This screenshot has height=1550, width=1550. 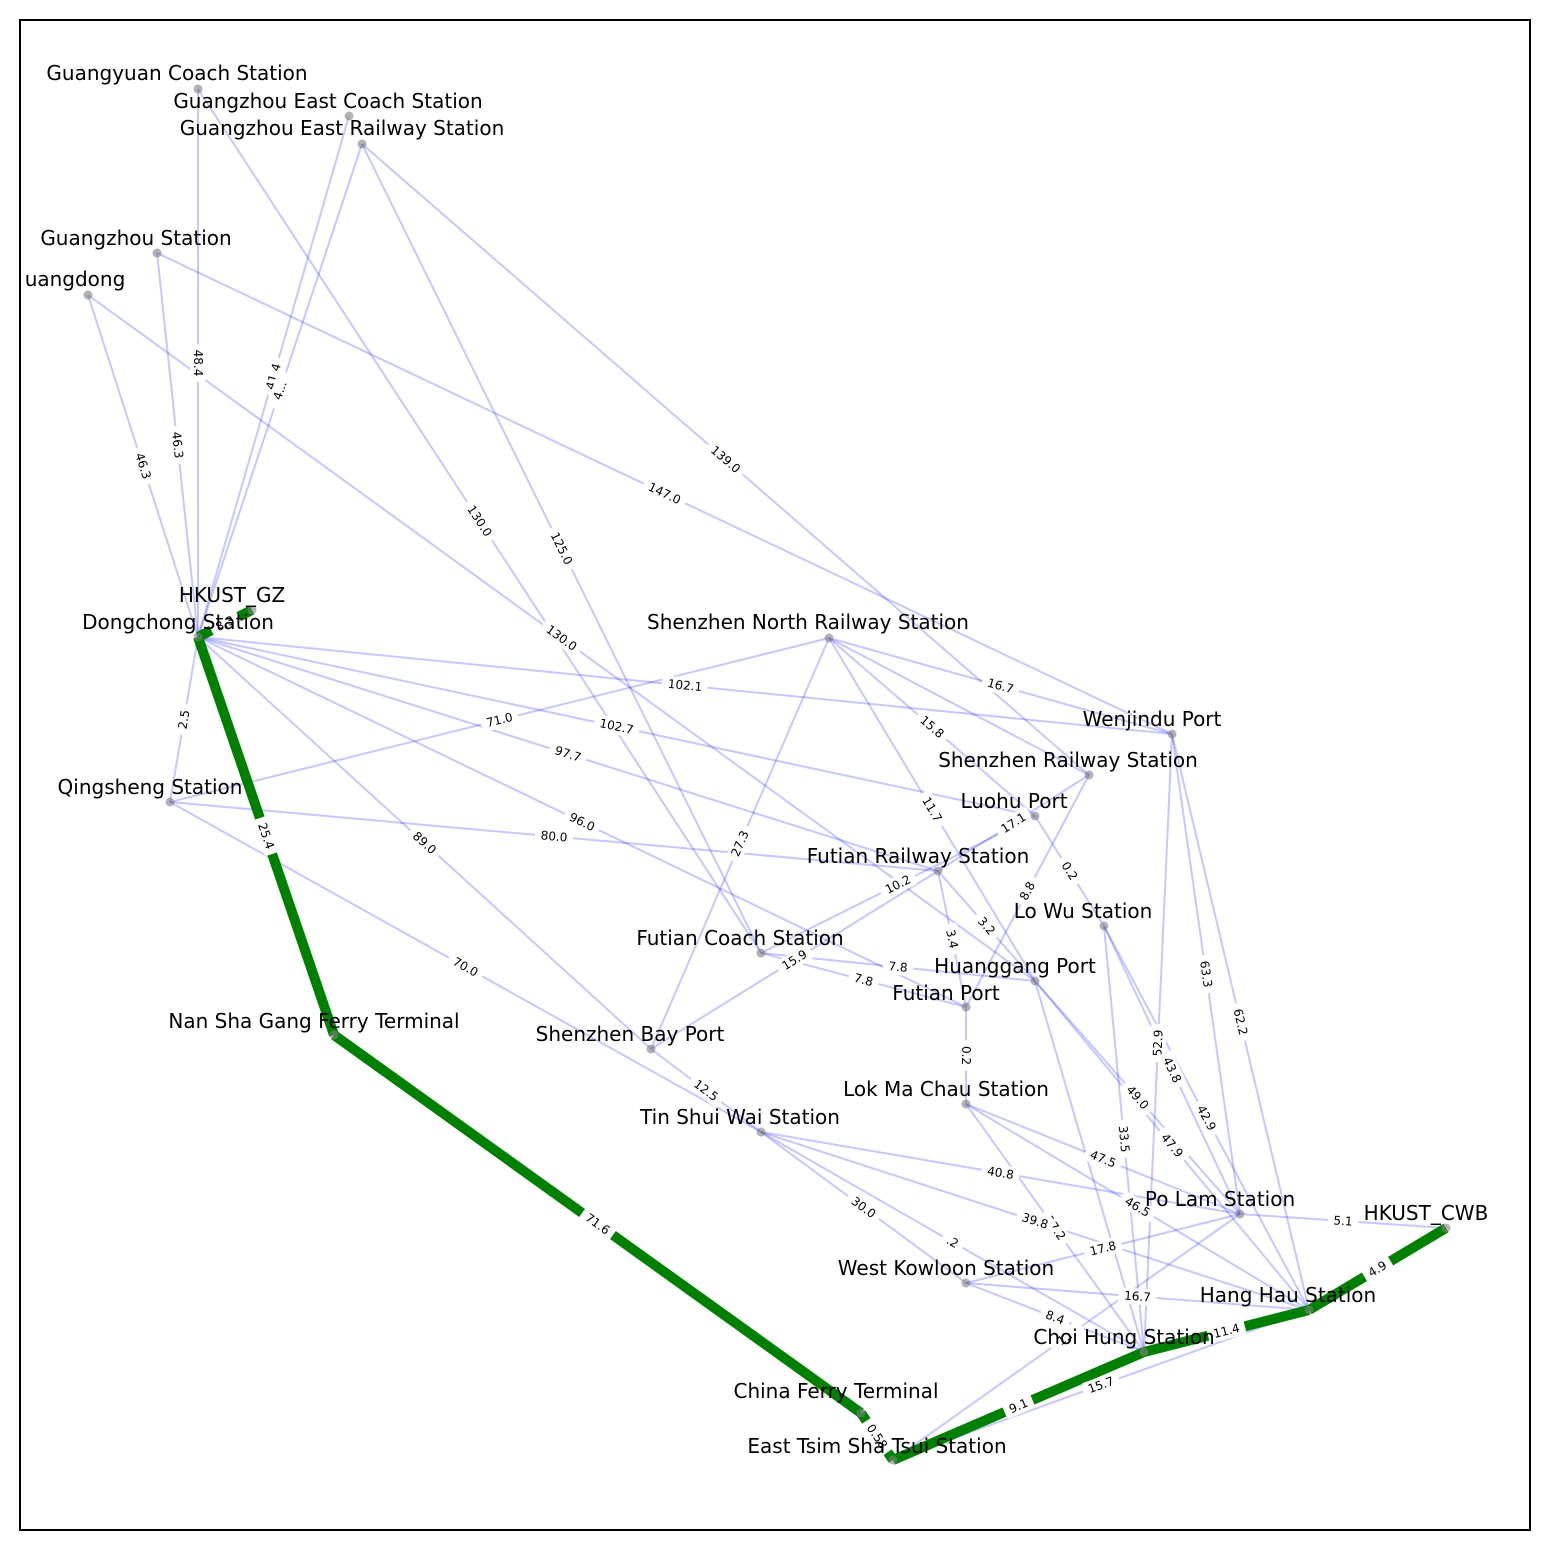 I want to click on edge-label-lowu-polam: 43.8, so click(x=1172, y=1070).